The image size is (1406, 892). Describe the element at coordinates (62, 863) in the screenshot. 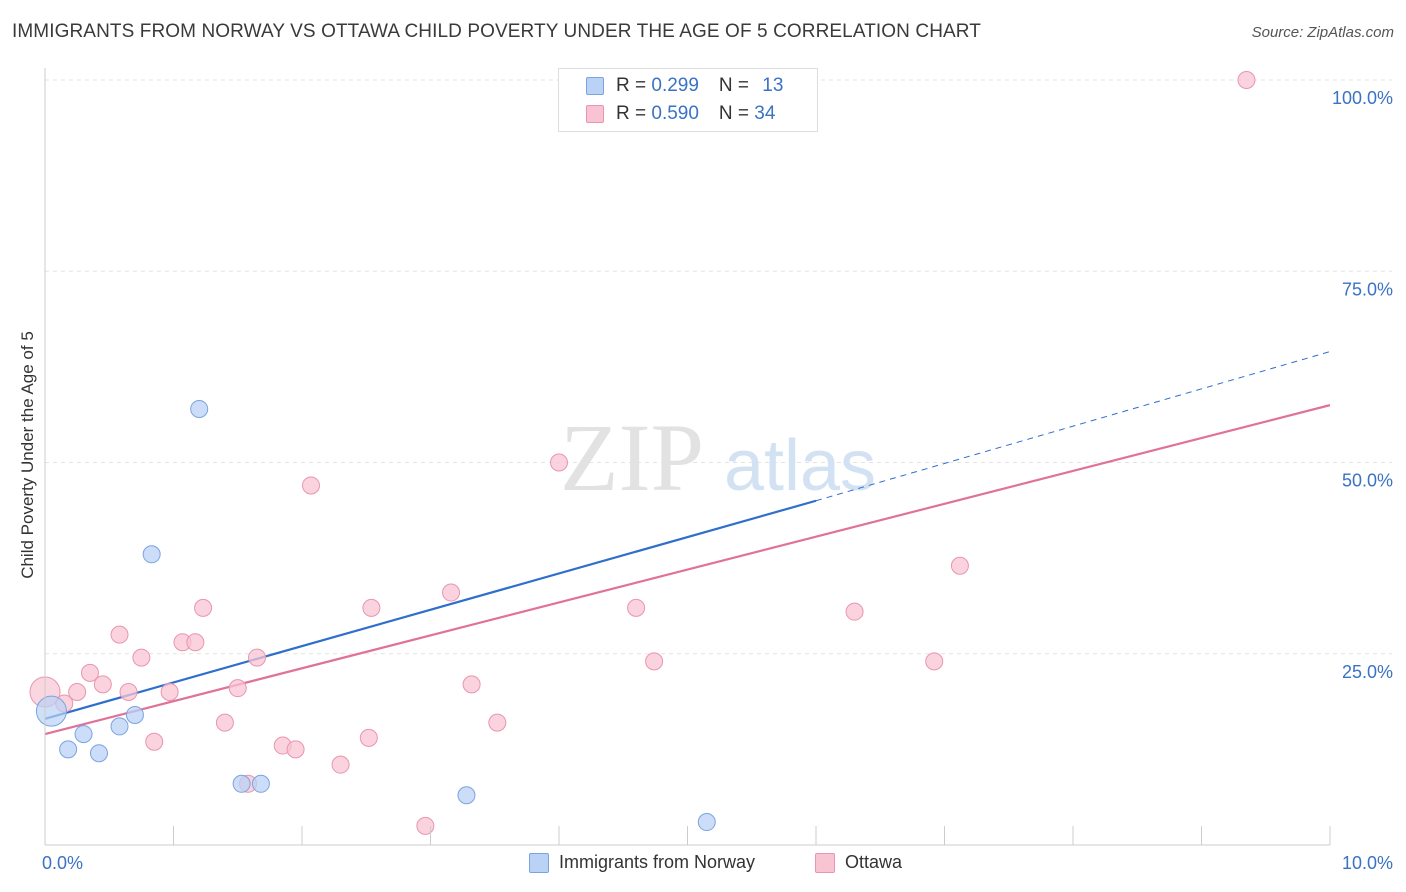

I see `x-tick-label: 0.0%` at that location.